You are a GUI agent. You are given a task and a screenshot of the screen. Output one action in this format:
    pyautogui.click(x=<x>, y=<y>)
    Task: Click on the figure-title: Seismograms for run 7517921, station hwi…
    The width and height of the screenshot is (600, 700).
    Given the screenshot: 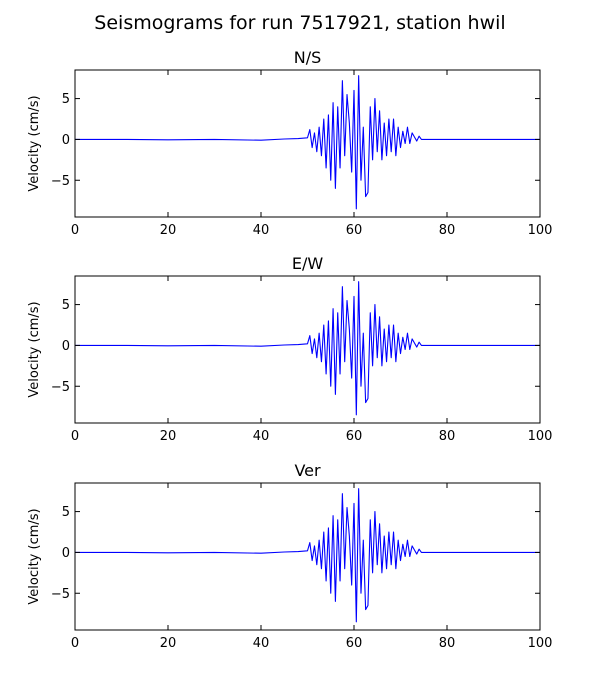 What is the action you would take?
    pyautogui.click(x=299, y=23)
    